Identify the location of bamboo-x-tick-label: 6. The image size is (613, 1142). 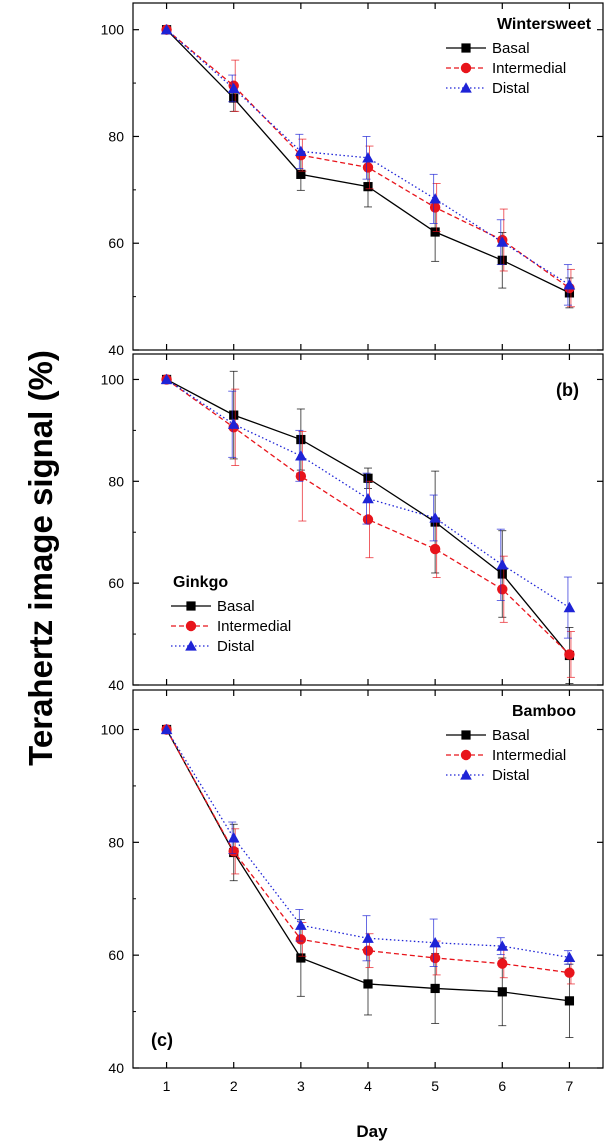
(502, 1086).